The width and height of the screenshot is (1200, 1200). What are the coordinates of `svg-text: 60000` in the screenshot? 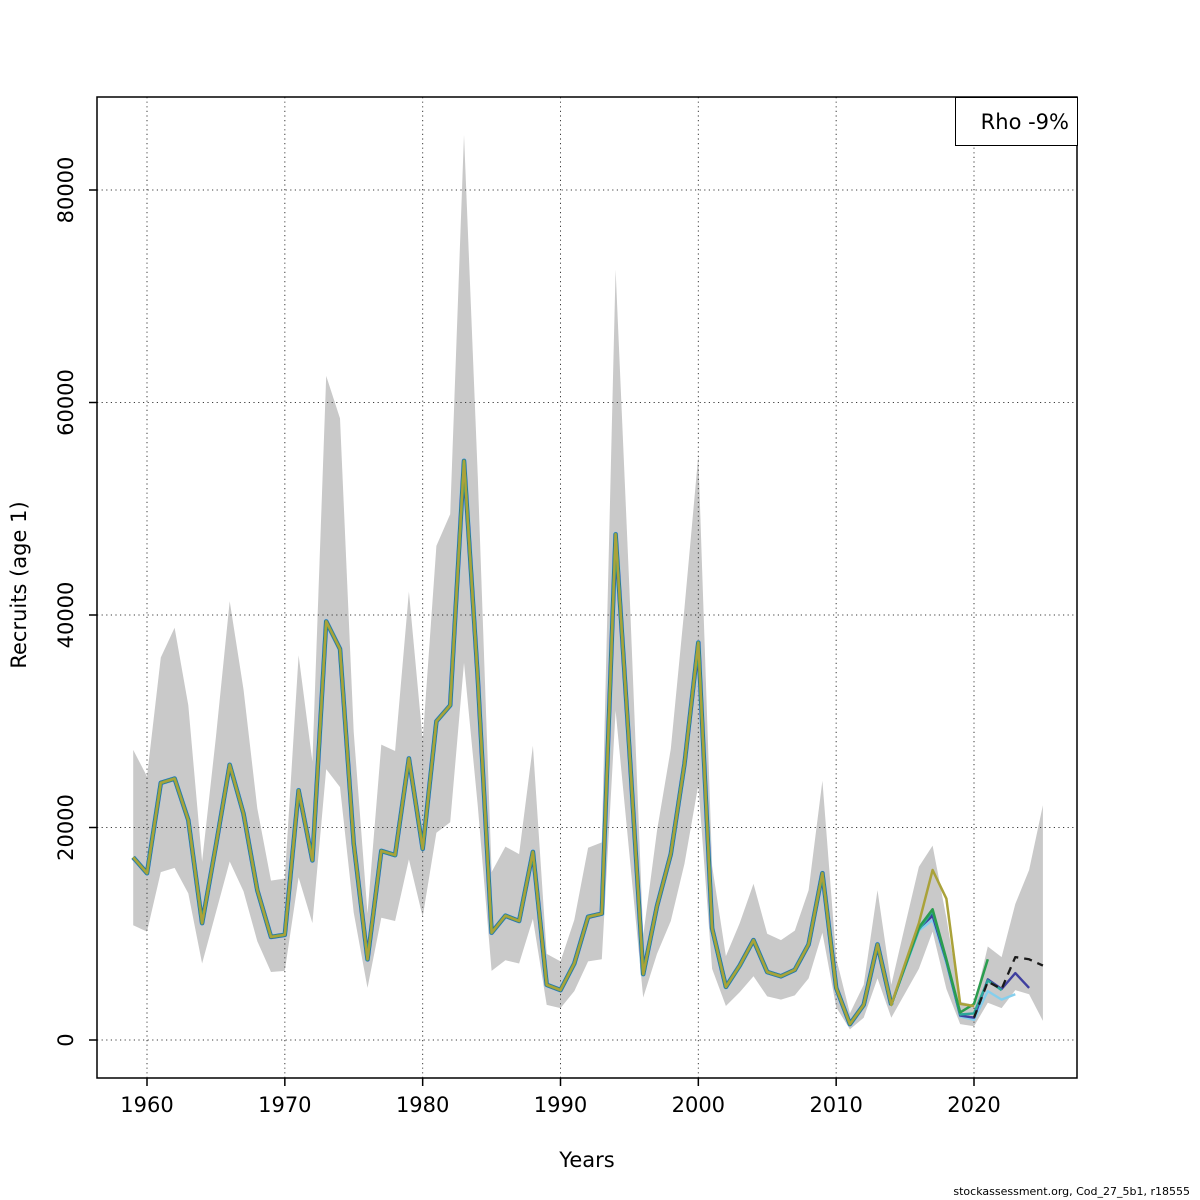 It's located at (66, 402).